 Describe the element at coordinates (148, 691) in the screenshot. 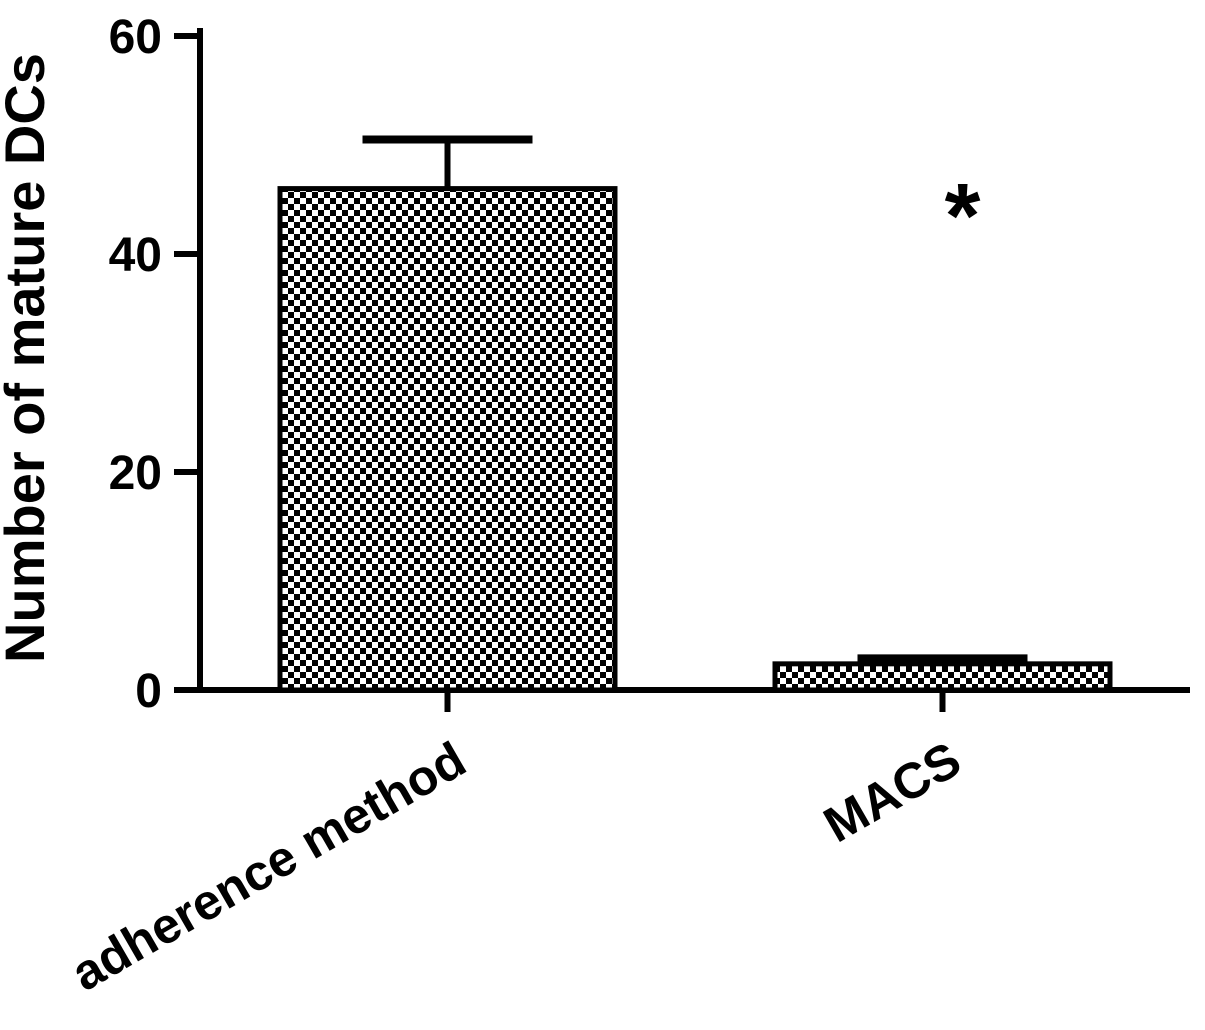

I see `y-tick-label: 0` at that location.